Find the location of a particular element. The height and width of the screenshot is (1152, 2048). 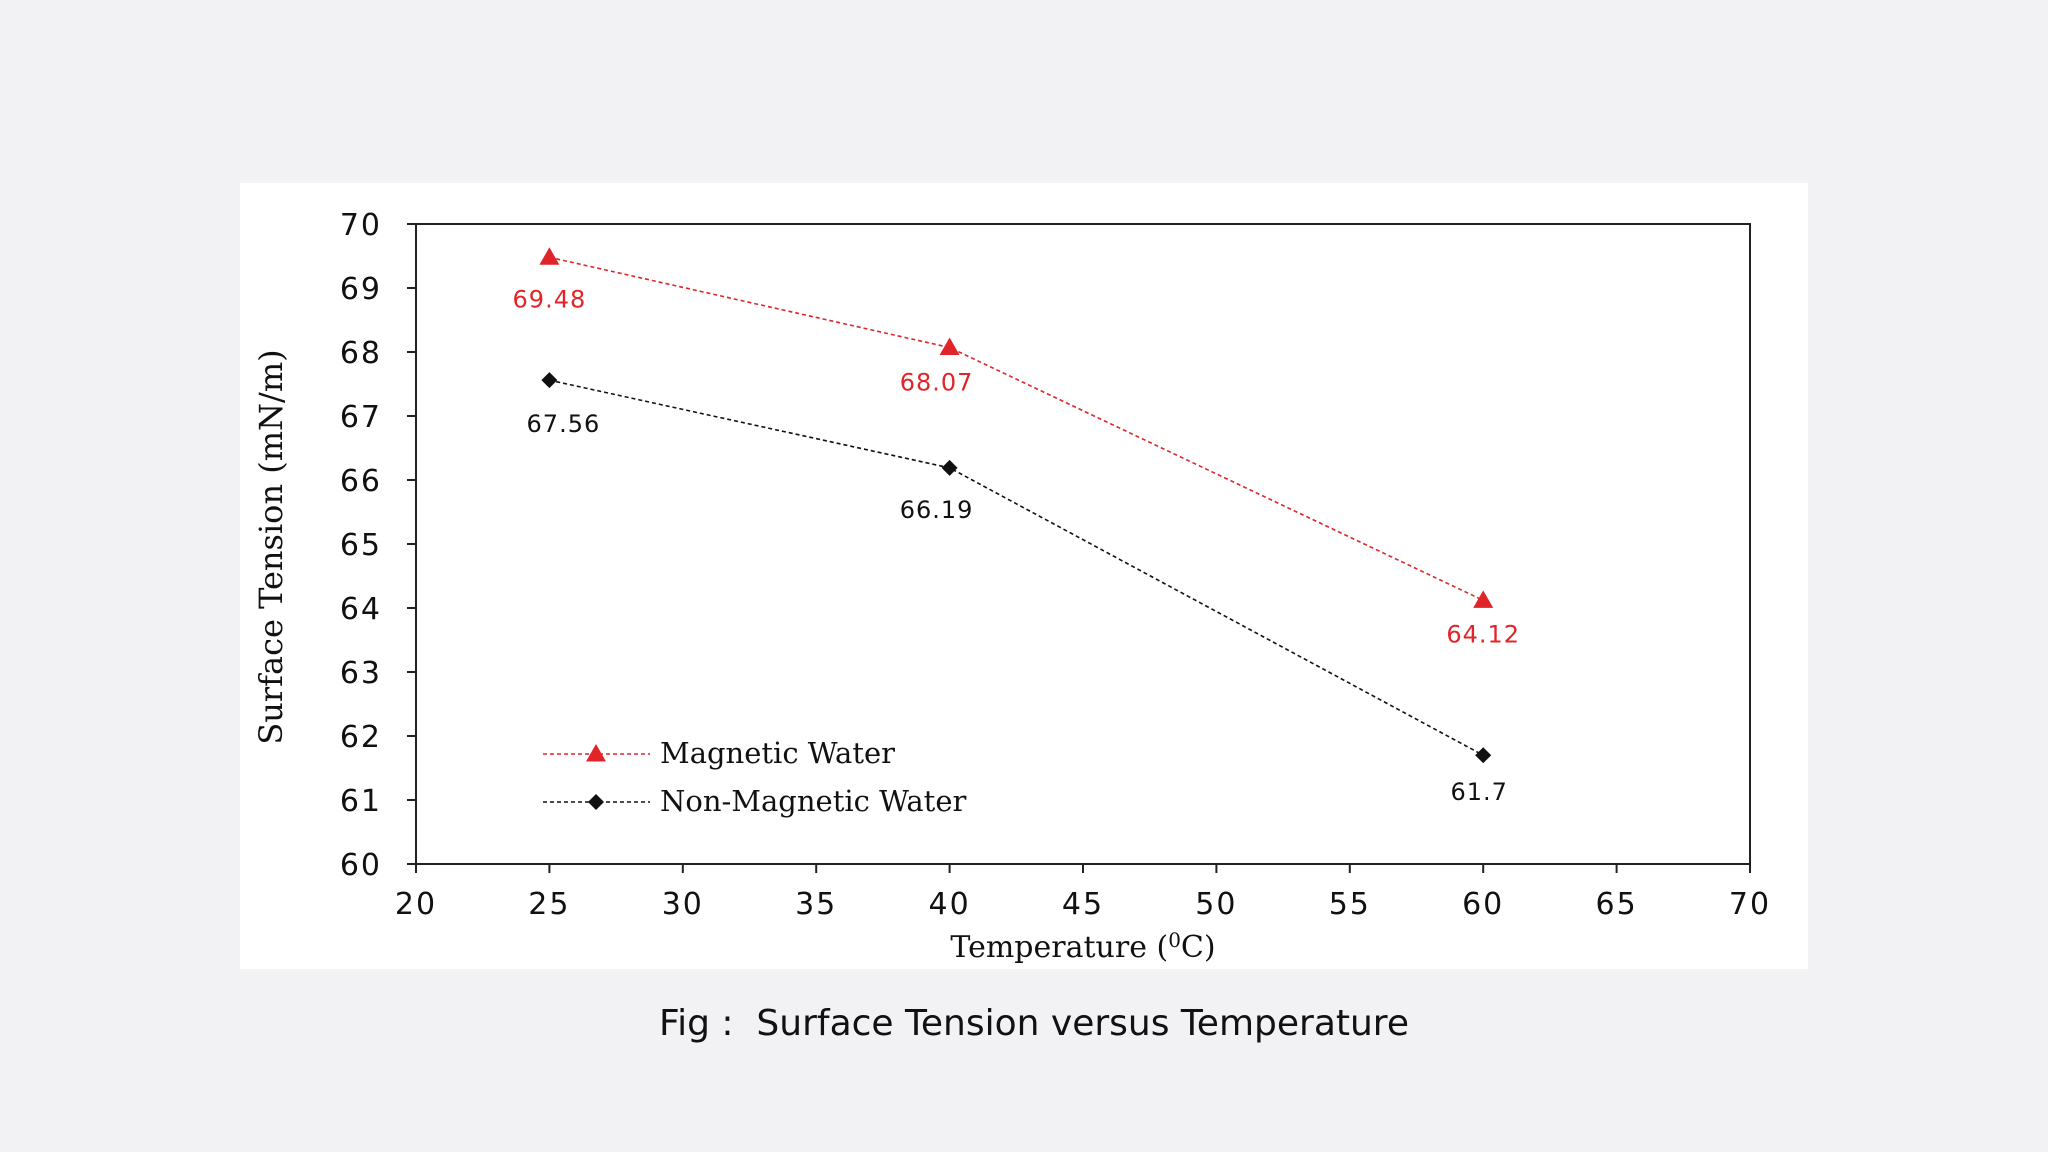

x-tick-label: 20 is located at coordinates (416, 904).